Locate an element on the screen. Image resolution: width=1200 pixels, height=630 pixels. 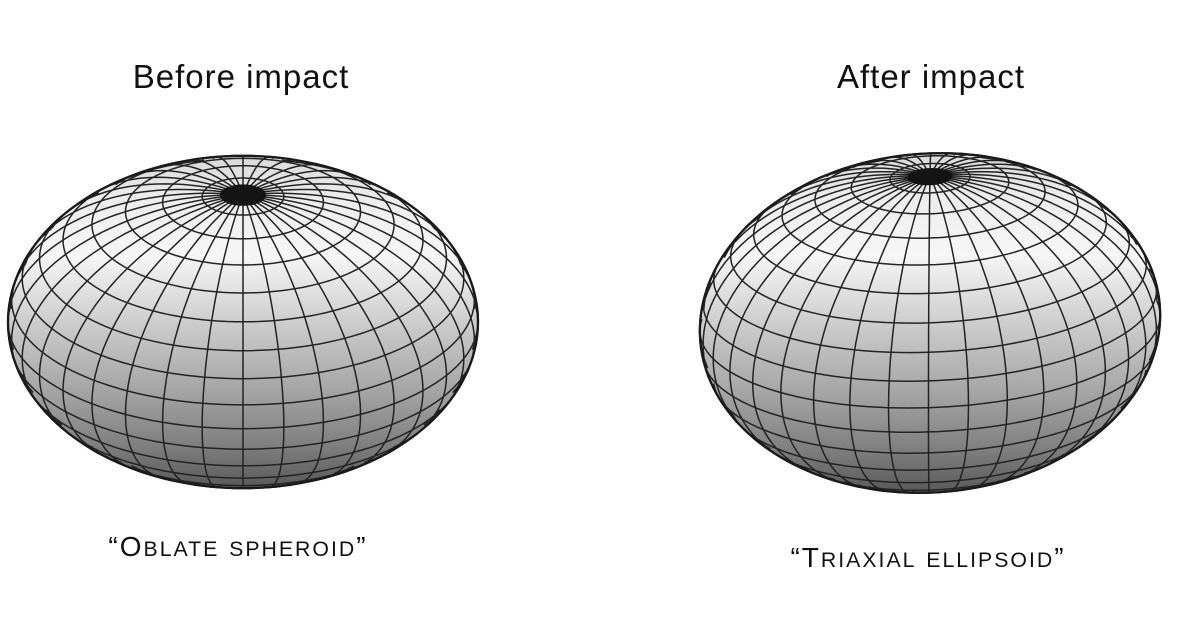
title-after-impact: After impact is located at coordinates (931, 76).